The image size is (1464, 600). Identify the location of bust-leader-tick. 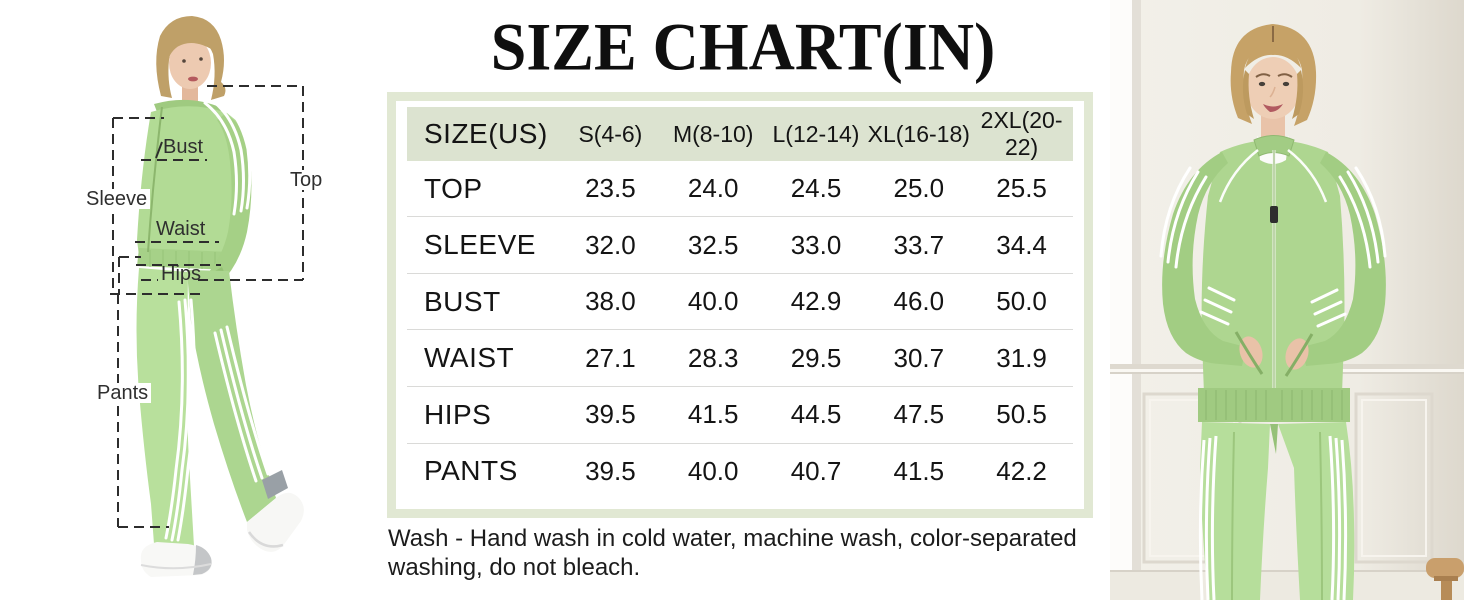
(159, 150).